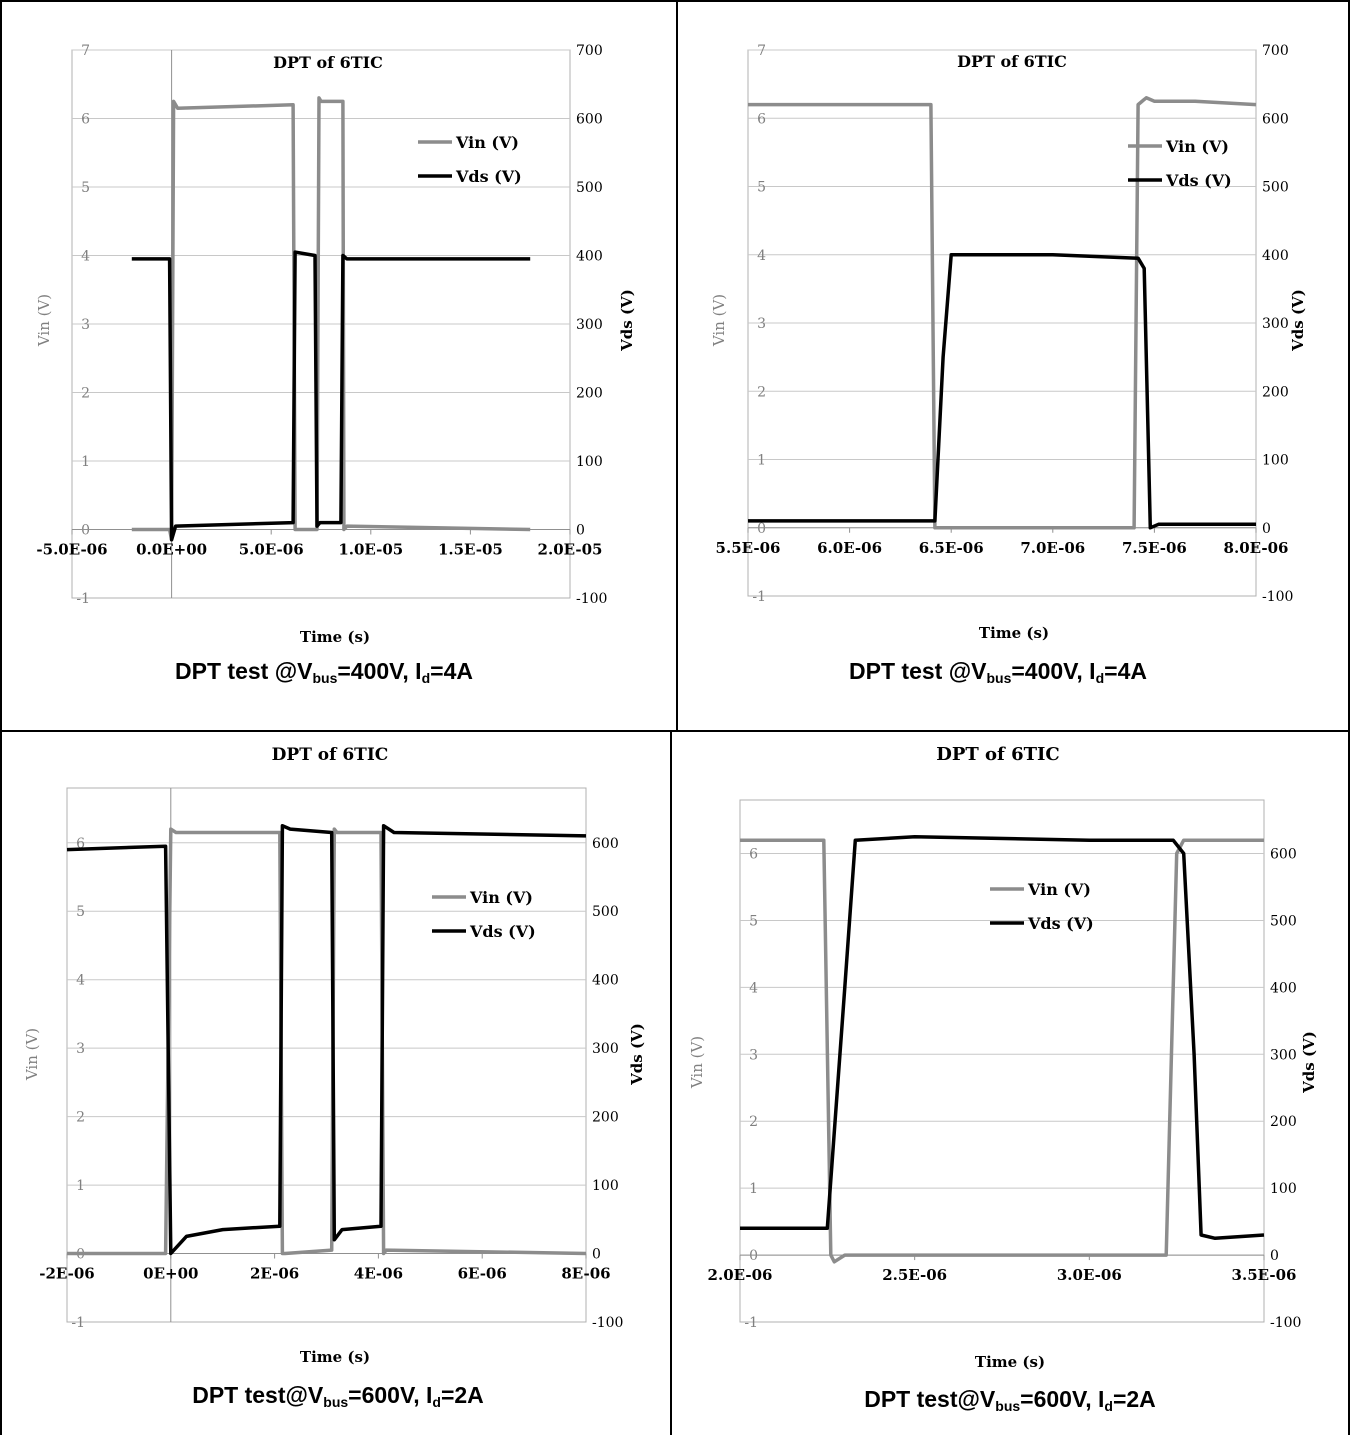 This screenshot has width=1350, height=1435. What do you see at coordinates (914, 1275) in the screenshot?
I see `x-tick-label: 2.5E-06` at bounding box center [914, 1275].